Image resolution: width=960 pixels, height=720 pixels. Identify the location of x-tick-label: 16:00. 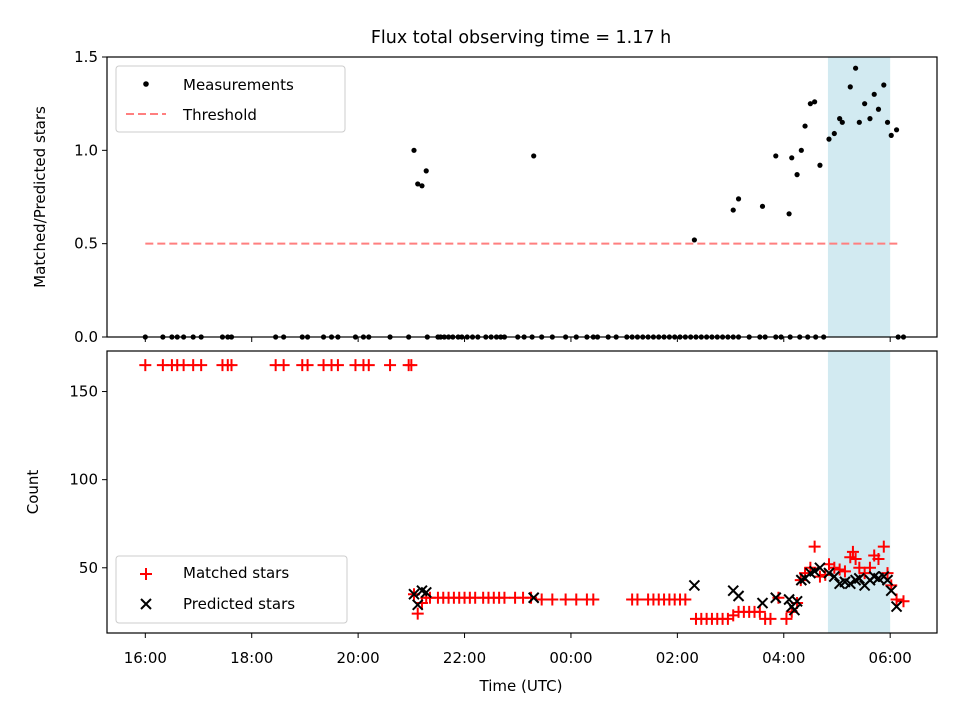
(145, 658).